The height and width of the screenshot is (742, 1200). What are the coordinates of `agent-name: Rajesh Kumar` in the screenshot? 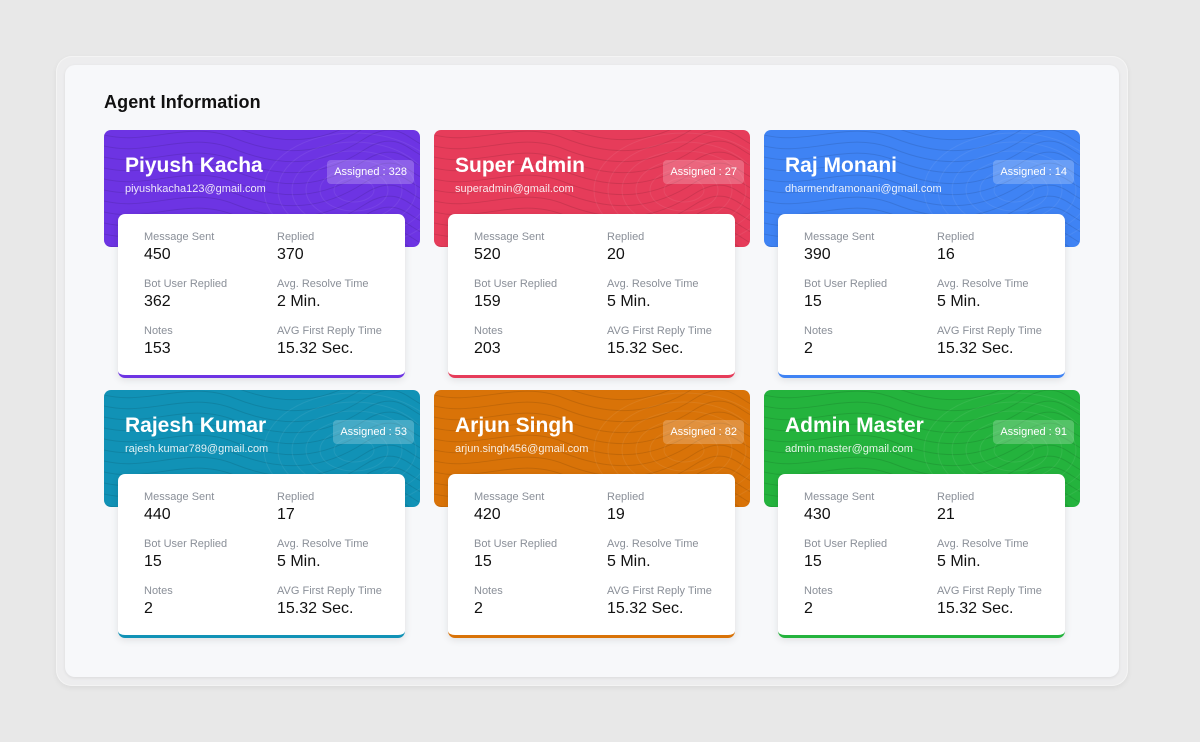 It's located at (196, 425).